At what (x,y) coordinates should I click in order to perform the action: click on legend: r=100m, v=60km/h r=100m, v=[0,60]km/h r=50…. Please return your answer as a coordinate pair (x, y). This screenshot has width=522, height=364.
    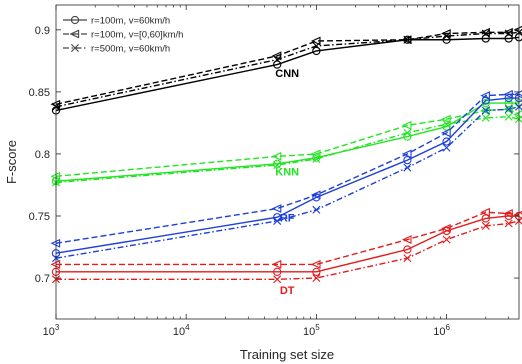
    Looking at the image, I should click on (123, 35).